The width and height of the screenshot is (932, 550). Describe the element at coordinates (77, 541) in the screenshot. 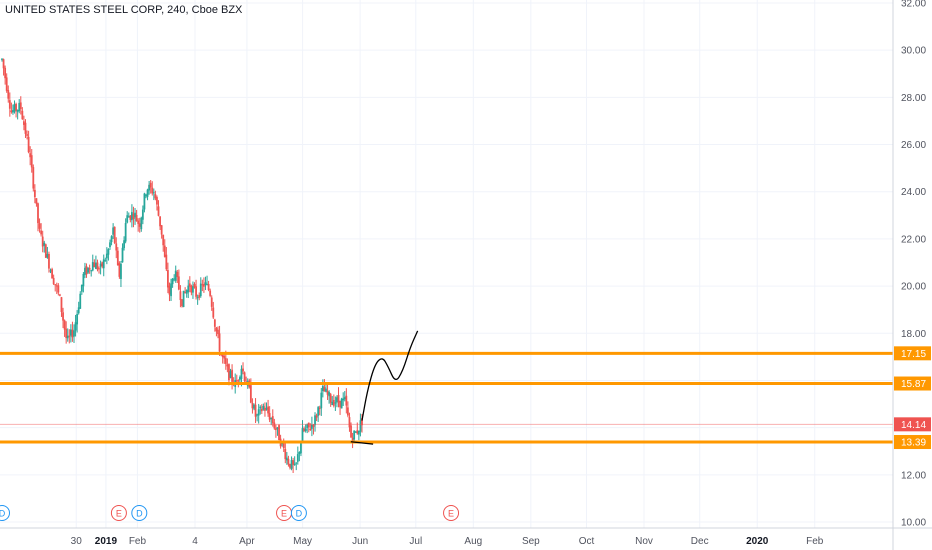

I see `time-tick-label: 30` at that location.